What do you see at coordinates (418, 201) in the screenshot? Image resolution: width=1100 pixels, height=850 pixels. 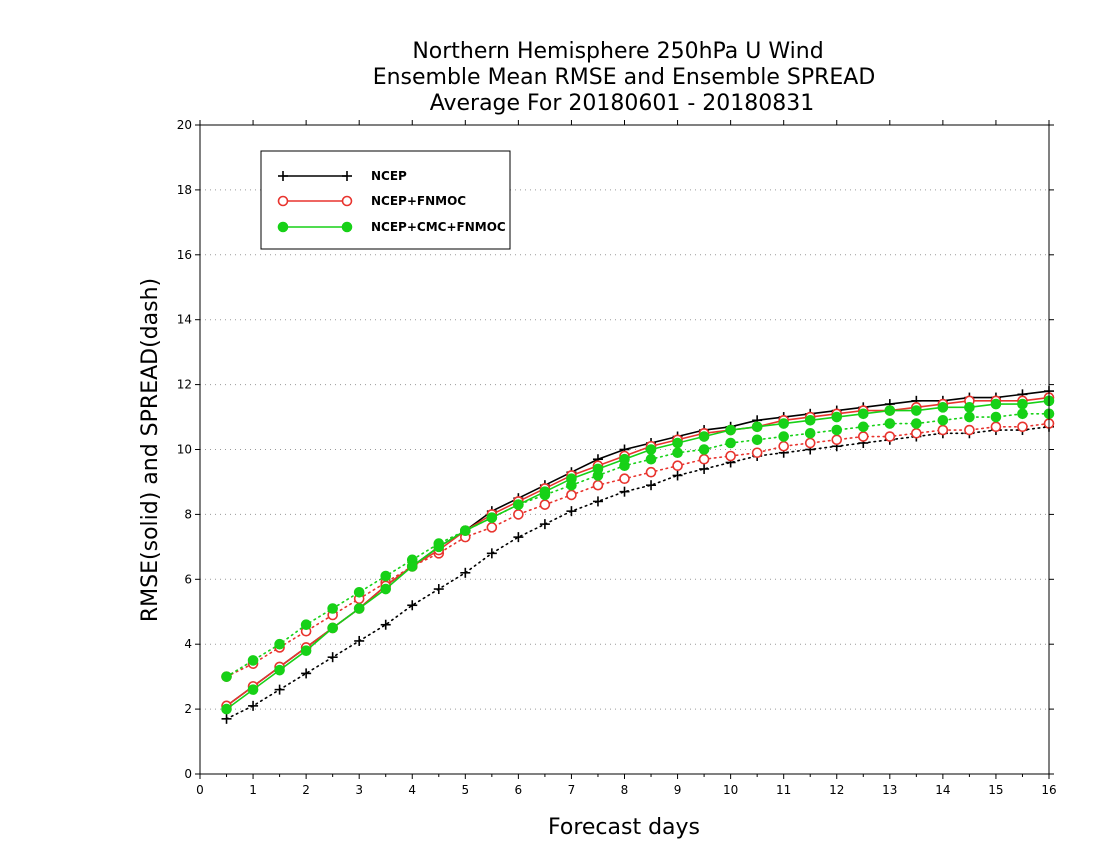 I see `legend-label: NCEP+FNMOC` at bounding box center [418, 201].